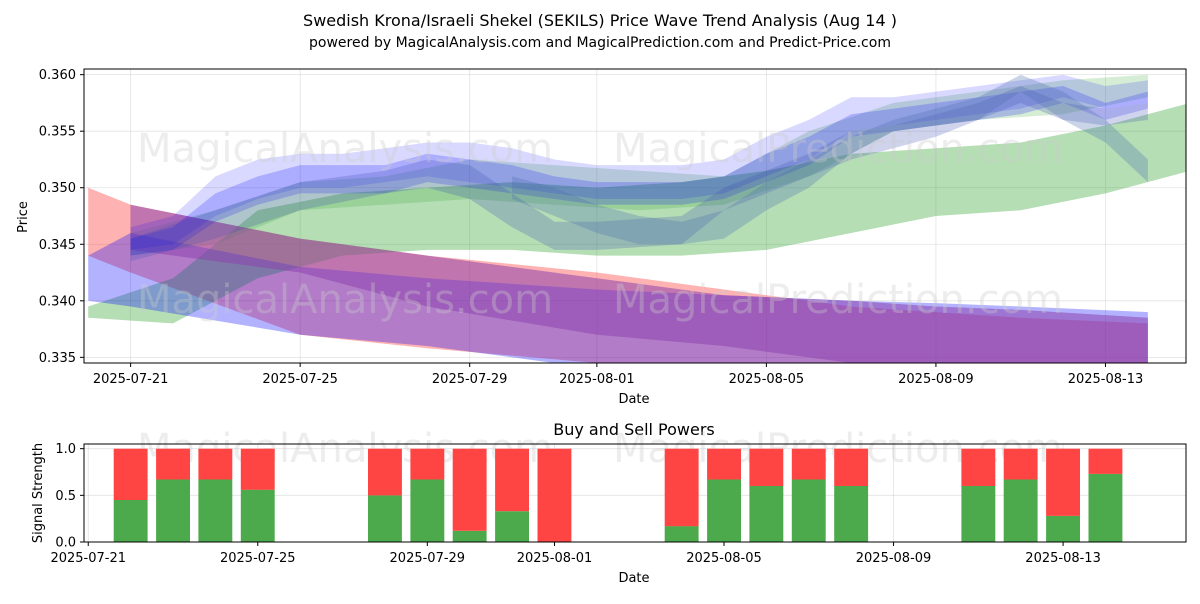  Describe the element at coordinates (57, 188) in the screenshot. I see `price-y-tick-label: 0.350` at that location.